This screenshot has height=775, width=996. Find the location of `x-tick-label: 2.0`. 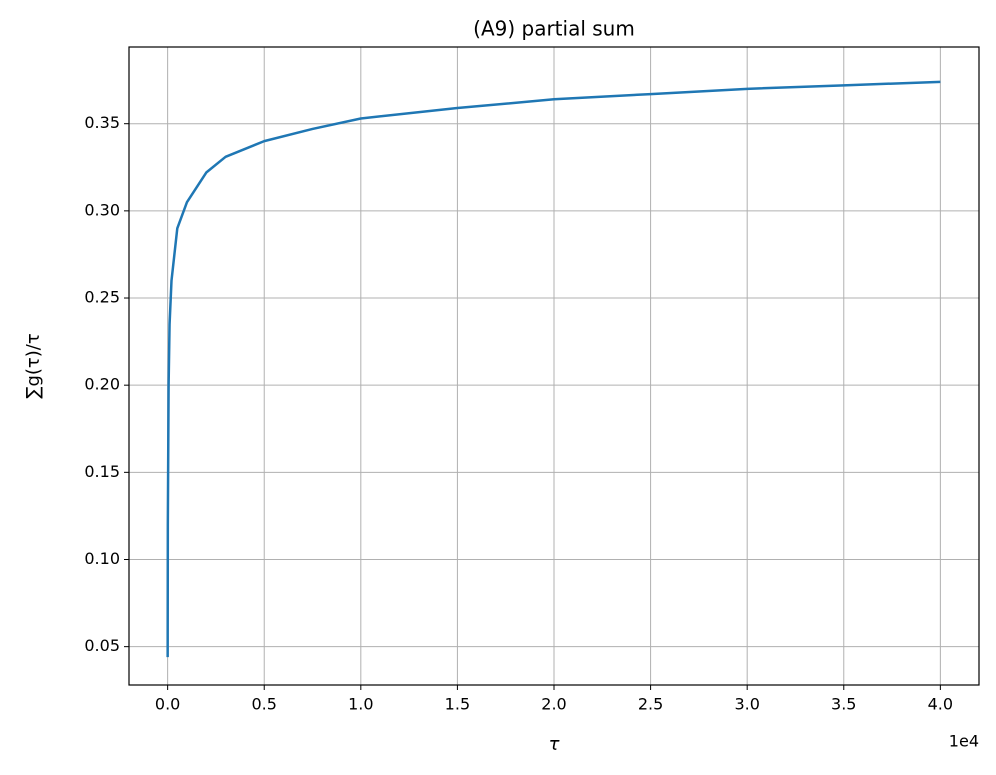

x-tick-label: 2.0 is located at coordinates (553, 704).